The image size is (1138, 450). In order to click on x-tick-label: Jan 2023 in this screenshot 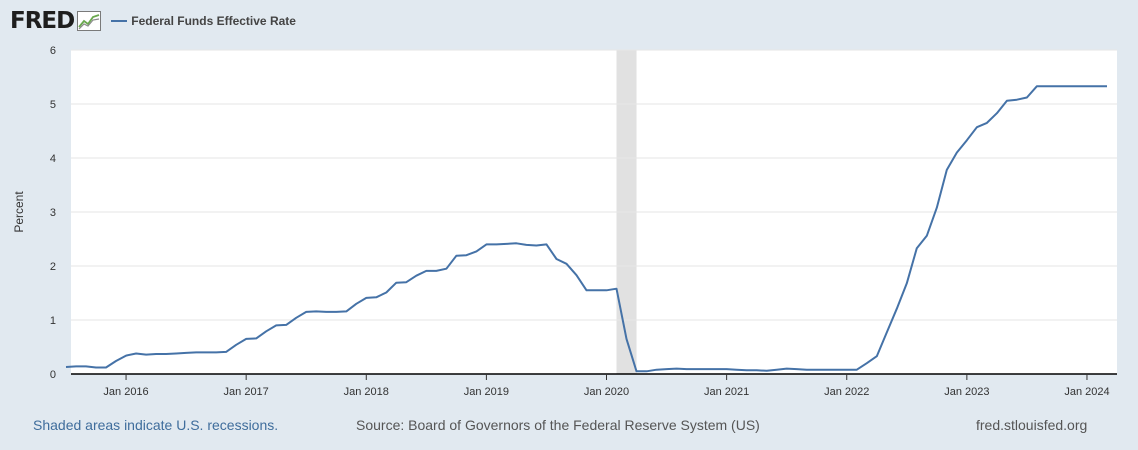, I will do `click(966, 392)`.